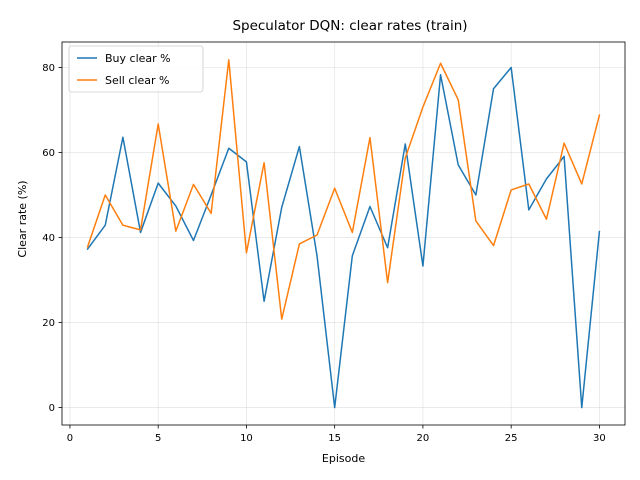 The image size is (640, 480). Describe the element at coordinates (246, 438) in the screenshot. I see `x-tick-label: 10` at that location.